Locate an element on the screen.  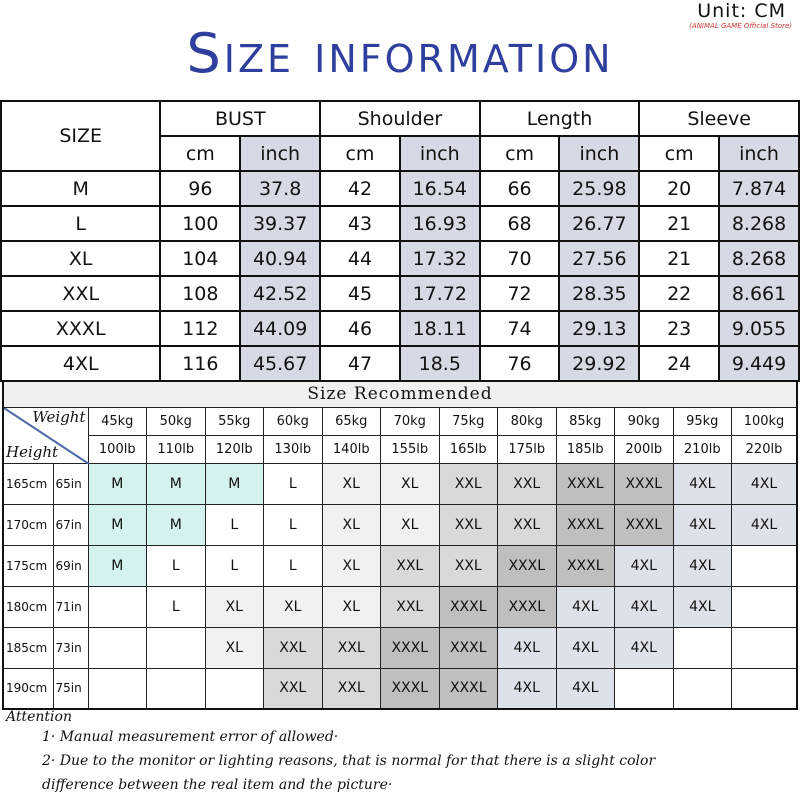
height-cm: 190cm is located at coordinates (28, 688).